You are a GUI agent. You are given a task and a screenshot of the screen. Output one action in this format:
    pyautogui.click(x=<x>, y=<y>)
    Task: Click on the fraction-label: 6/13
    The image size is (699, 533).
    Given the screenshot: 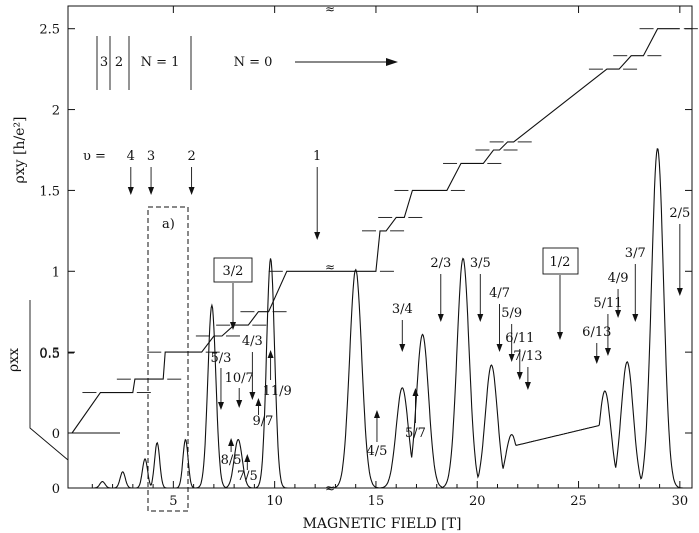 What is the action you would take?
    pyautogui.click(x=596, y=332)
    